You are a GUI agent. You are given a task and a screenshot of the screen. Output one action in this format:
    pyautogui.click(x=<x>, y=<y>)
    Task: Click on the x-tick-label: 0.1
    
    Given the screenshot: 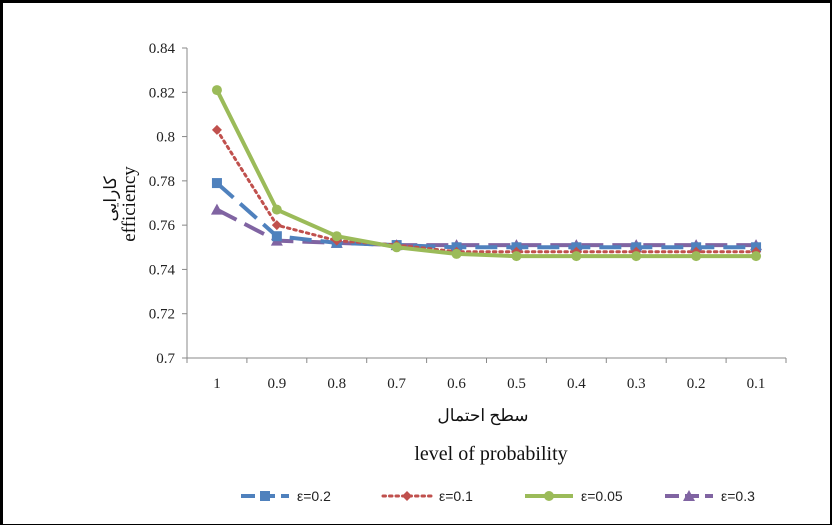 What is the action you would take?
    pyautogui.click(x=756, y=384)
    